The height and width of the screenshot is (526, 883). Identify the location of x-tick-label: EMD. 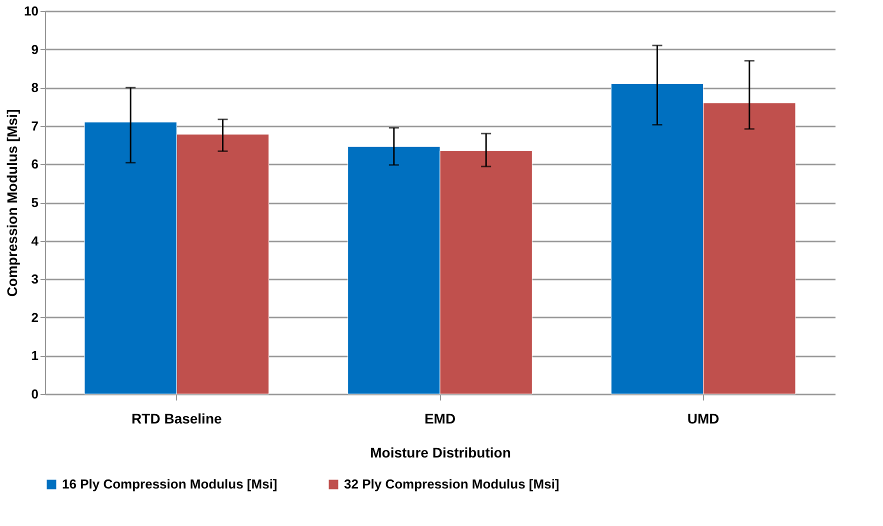
(440, 418).